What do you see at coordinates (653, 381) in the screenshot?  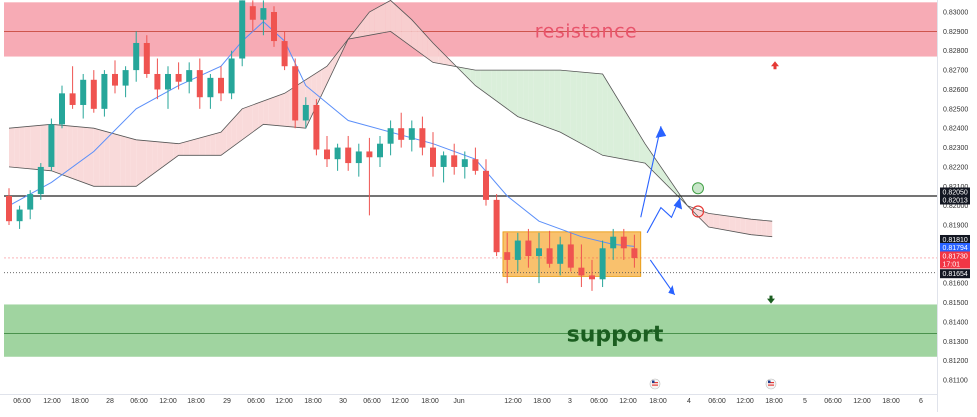 I see `us-flag-canton` at bounding box center [653, 381].